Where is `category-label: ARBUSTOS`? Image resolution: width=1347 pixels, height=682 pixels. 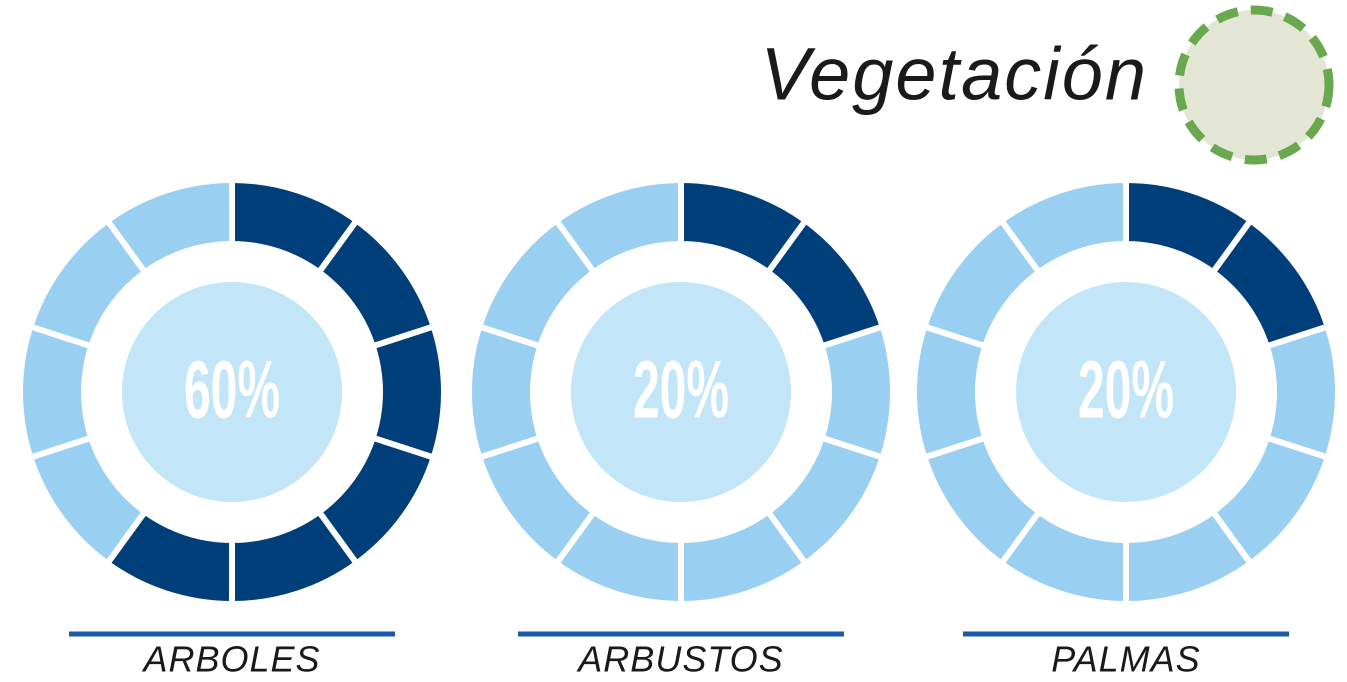
category-label: ARBUSTOS is located at coordinates (679, 659).